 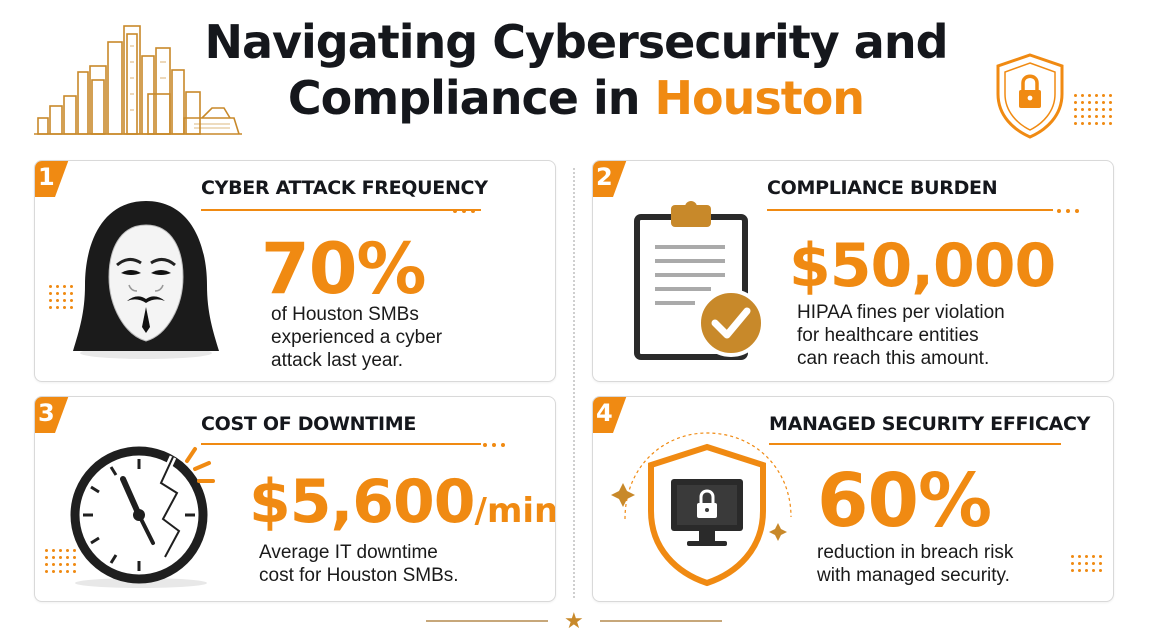 I want to click on houston-skyline-icon, so click(x=138, y=80).